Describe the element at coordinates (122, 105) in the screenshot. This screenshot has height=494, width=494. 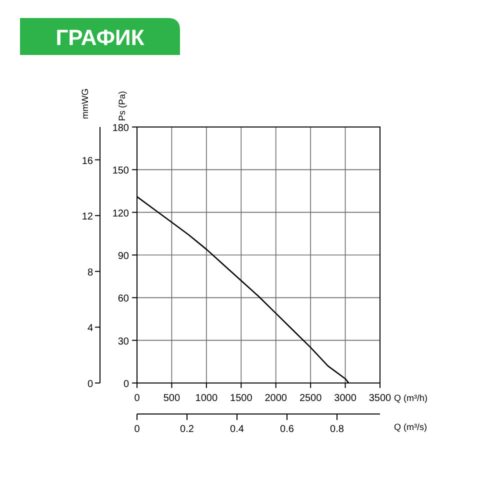
I see `y-axis-title: Ps (Pa)` at that location.